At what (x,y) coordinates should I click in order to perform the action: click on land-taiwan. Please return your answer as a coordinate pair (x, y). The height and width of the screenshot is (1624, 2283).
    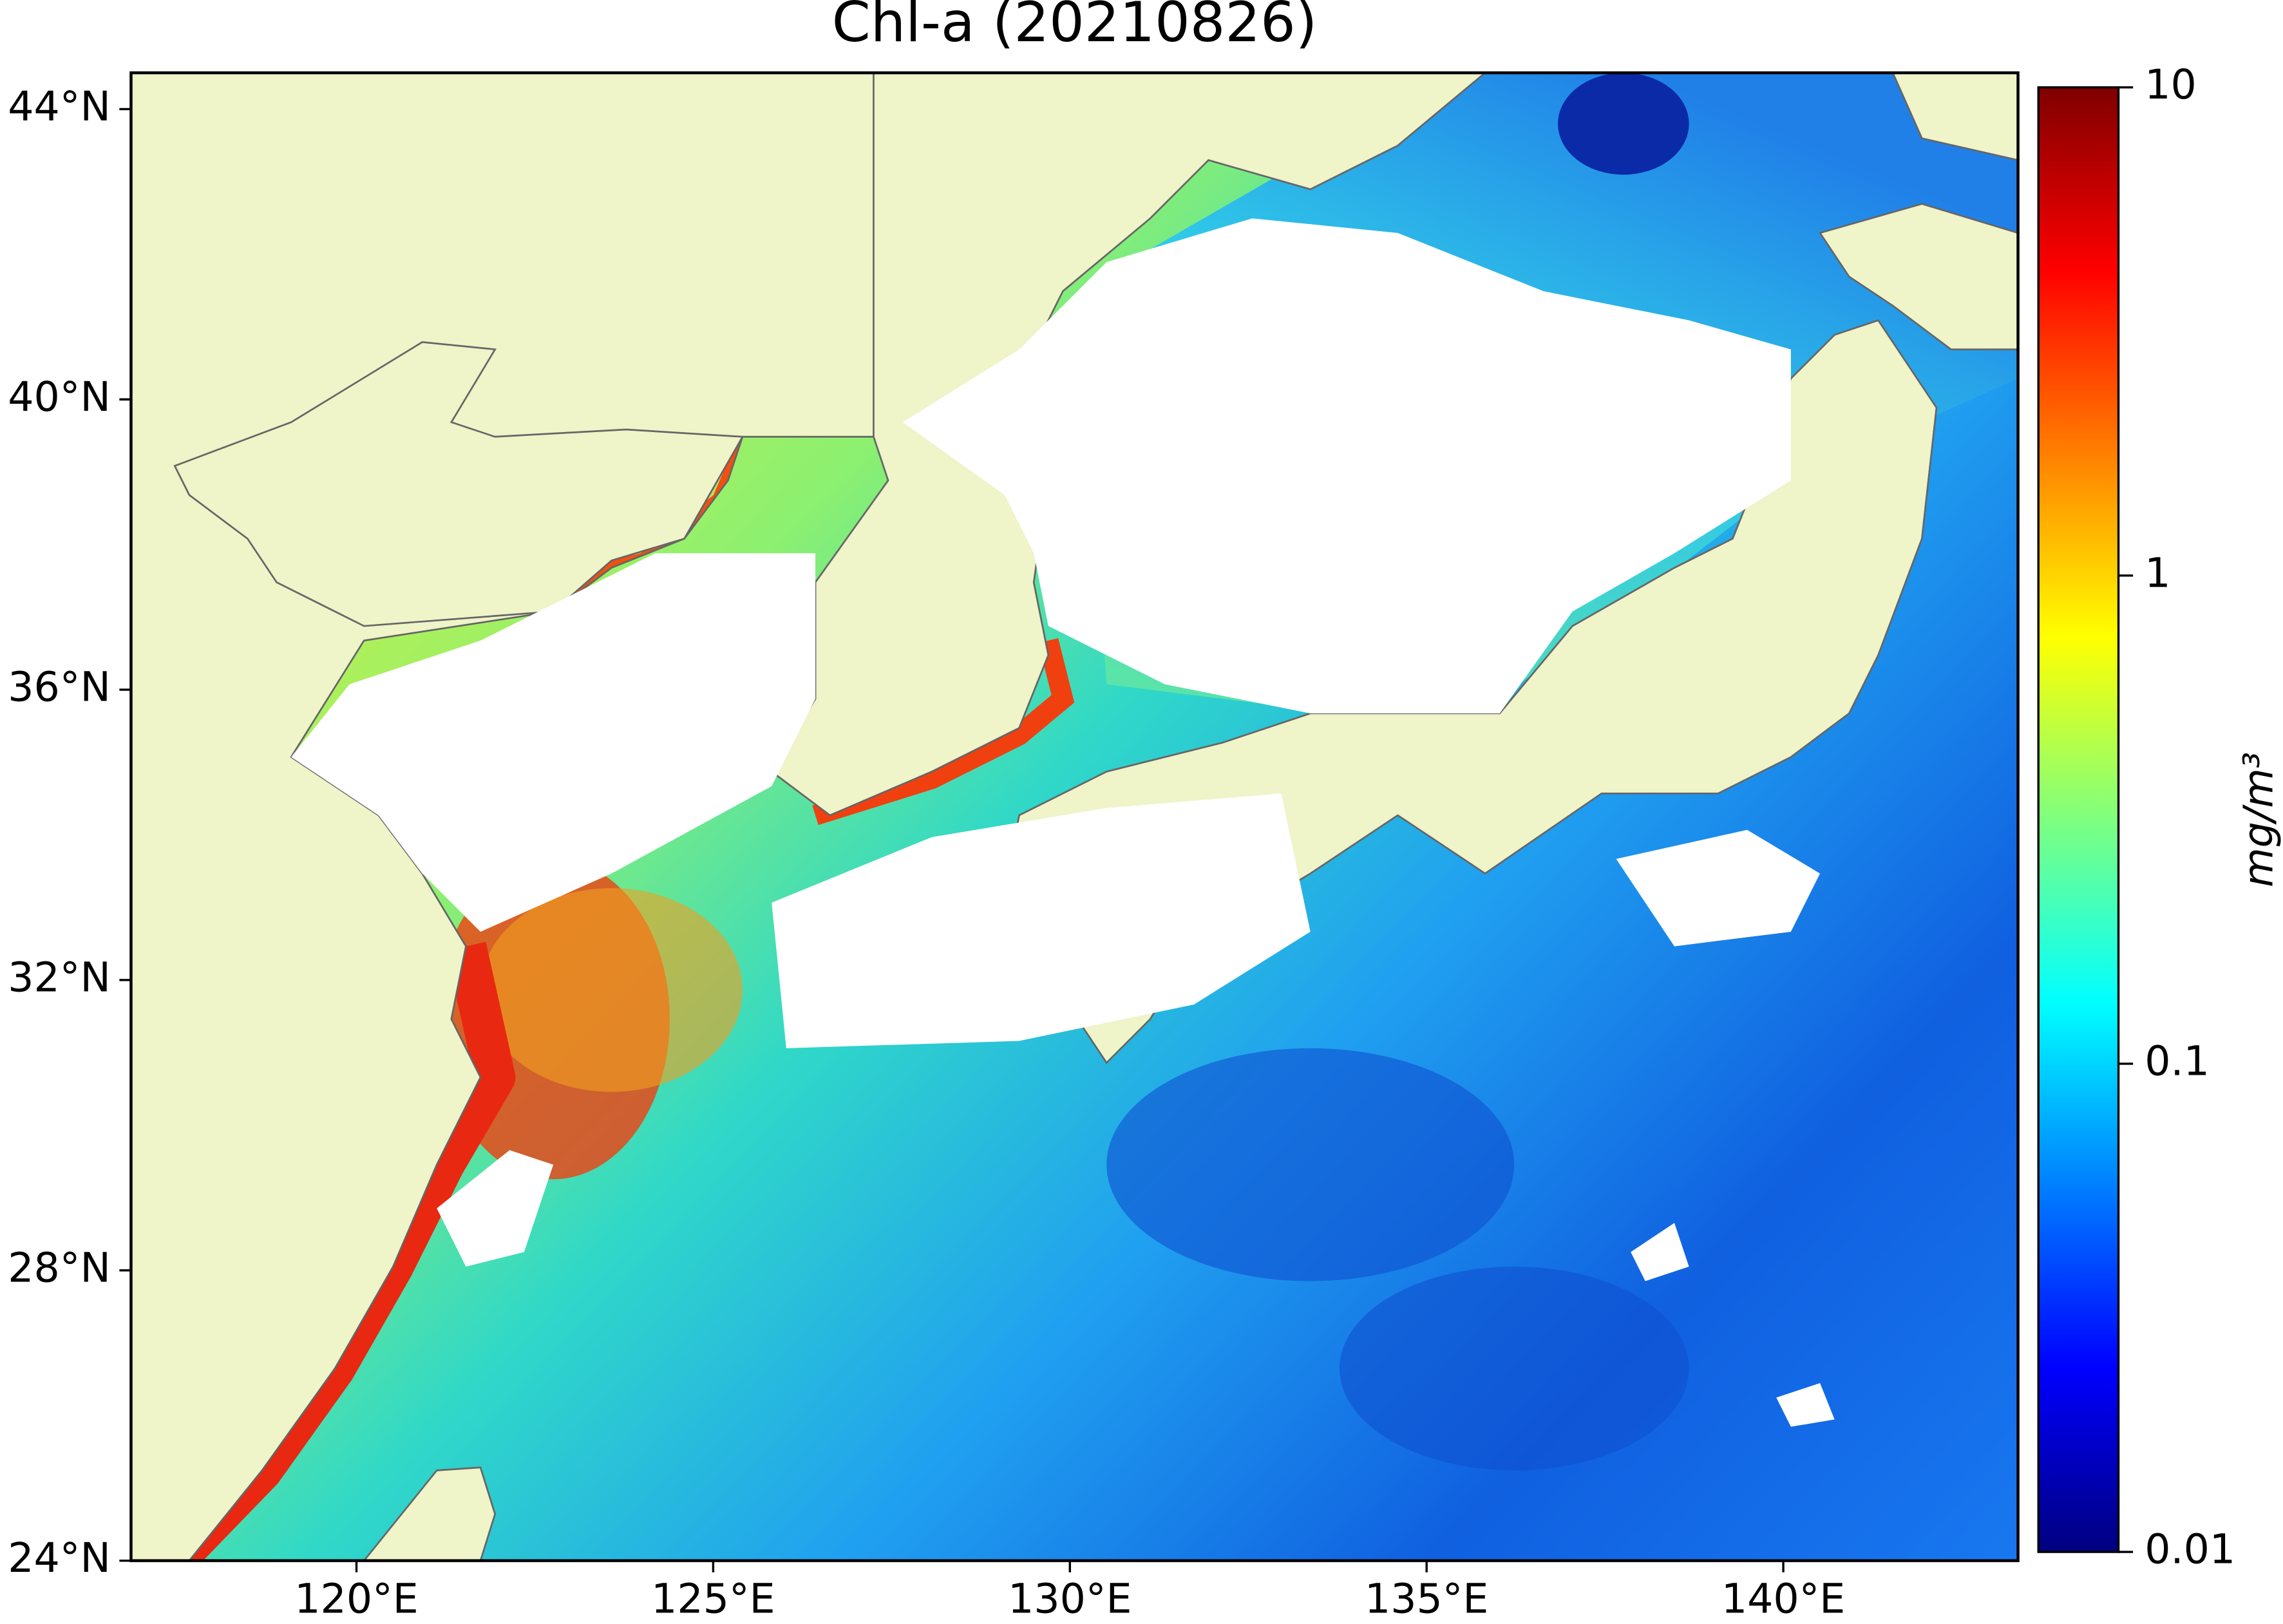
    Looking at the image, I should click on (430, 1514).